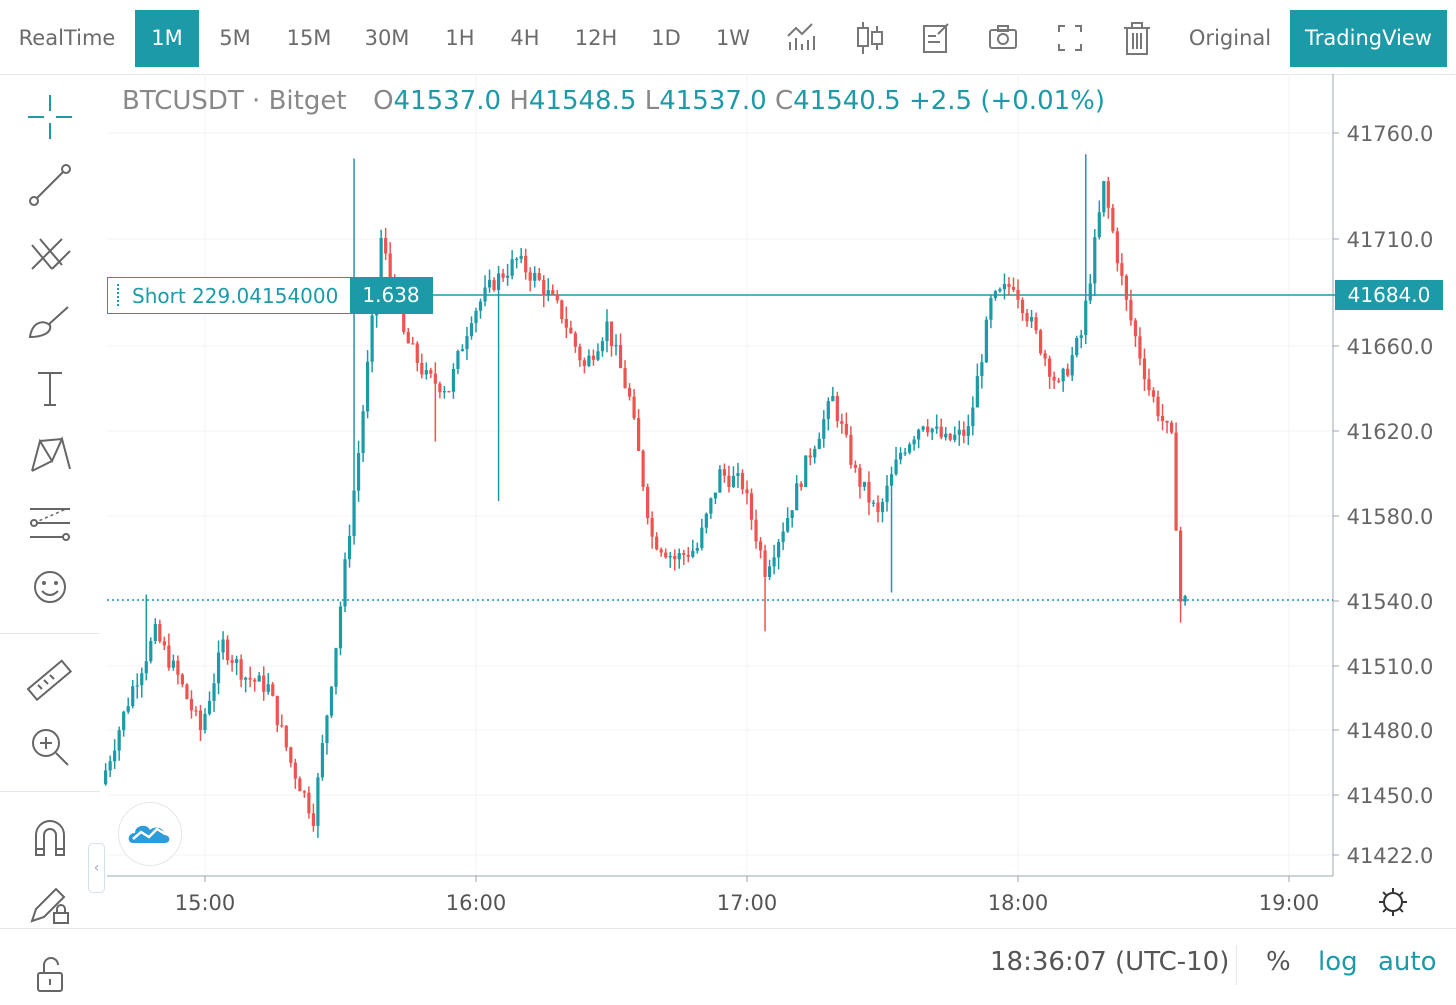 The image size is (1456, 1005). I want to click on lock-pencil-icon, so click(50, 905).